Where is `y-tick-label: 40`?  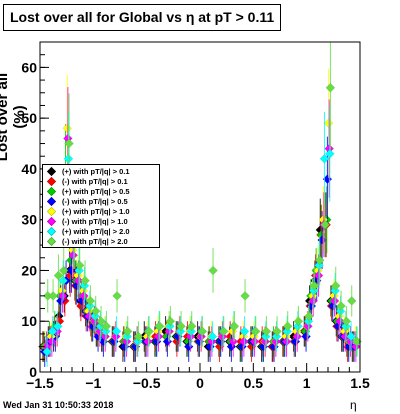
y-tick-label: 40 is located at coordinates (29, 169).